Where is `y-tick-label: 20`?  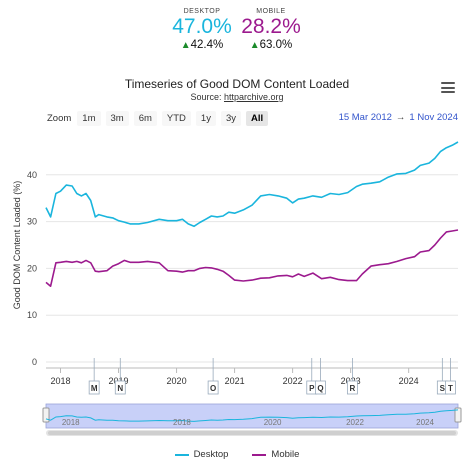 y-tick-label: 20 is located at coordinates (32, 268).